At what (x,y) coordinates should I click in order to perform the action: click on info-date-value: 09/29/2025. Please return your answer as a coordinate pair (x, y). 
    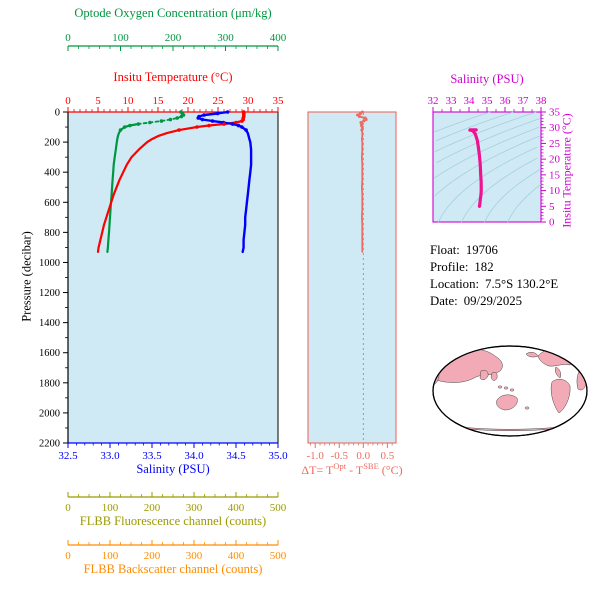
    Looking at the image, I should click on (493, 301).